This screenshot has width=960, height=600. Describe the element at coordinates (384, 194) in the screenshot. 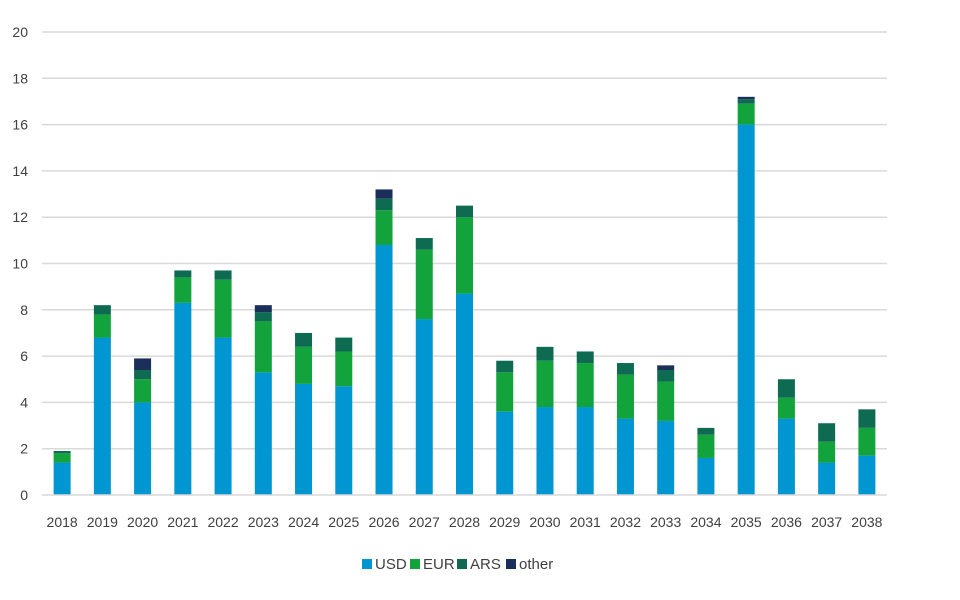

I see `bar-segment-other-2026` at that location.